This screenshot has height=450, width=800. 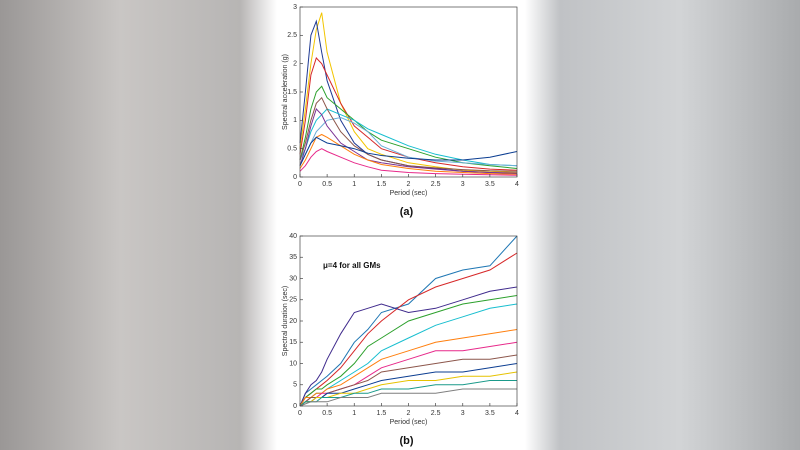 What do you see at coordinates (293, 300) in the screenshot?
I see `y-tick-label: 25` at bounding box center [293, 300].